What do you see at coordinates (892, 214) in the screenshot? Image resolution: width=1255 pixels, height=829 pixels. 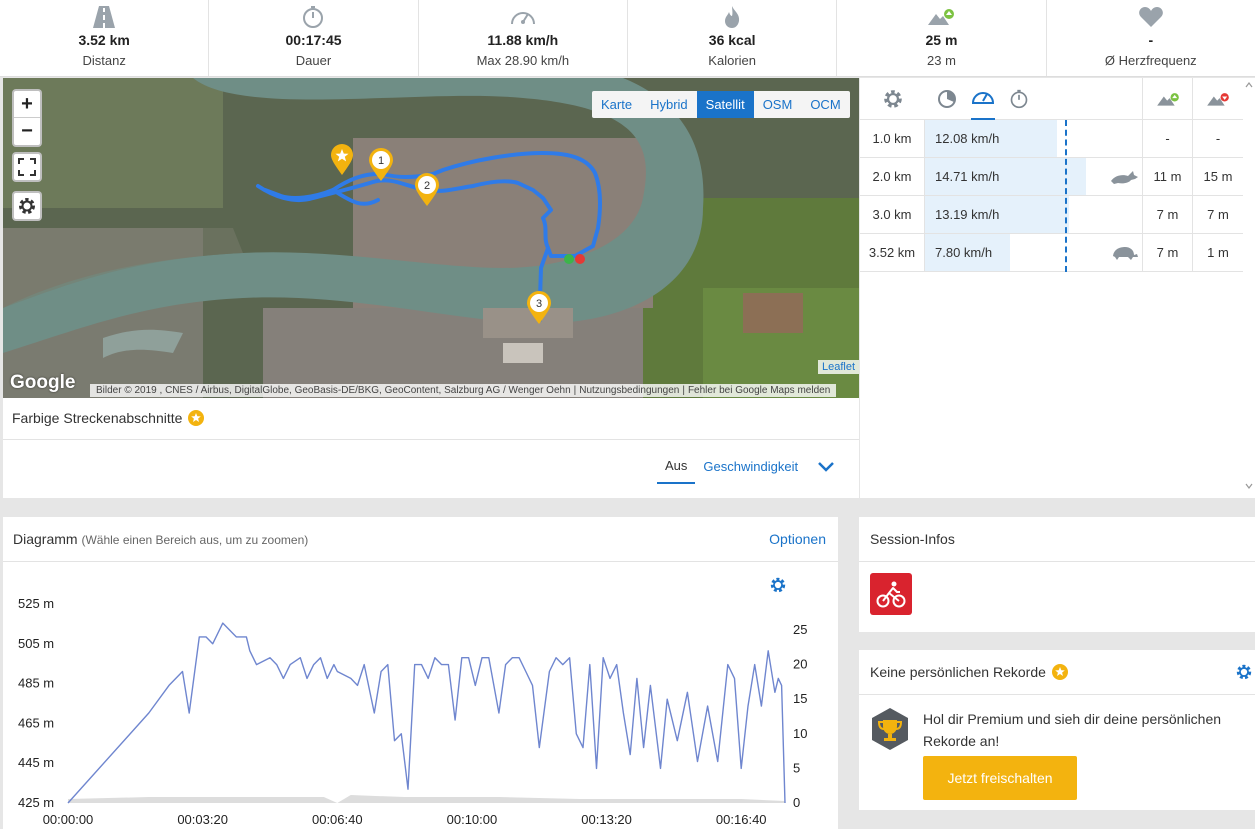 I see `split-distance: 3.0 km` at bounding box center [892, 214].